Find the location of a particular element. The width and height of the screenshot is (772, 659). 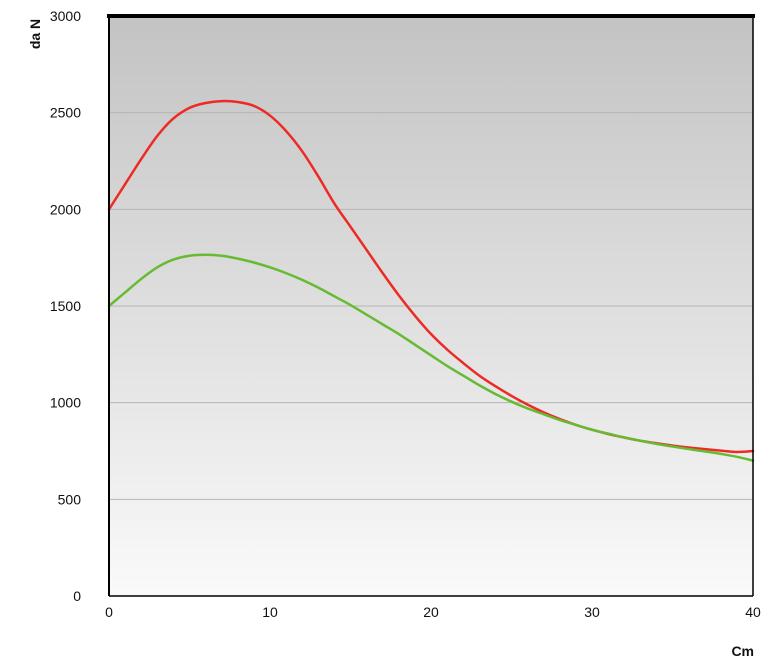

y-tick-label-2000: 2000 is located at coordinates (65, 209).